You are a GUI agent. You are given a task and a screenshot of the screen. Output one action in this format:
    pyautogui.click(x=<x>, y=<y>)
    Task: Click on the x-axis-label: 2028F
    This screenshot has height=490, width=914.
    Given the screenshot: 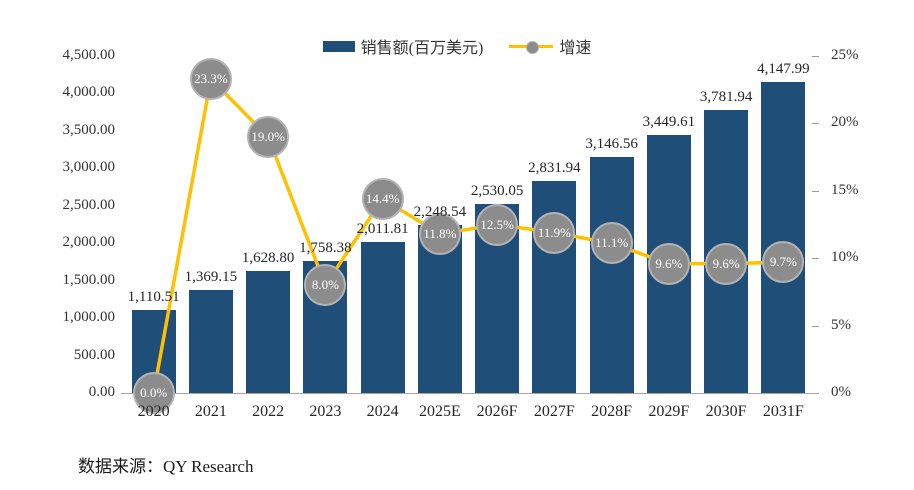 What is the action you would take?
    pyautogui.click(x=612, y=411)
    